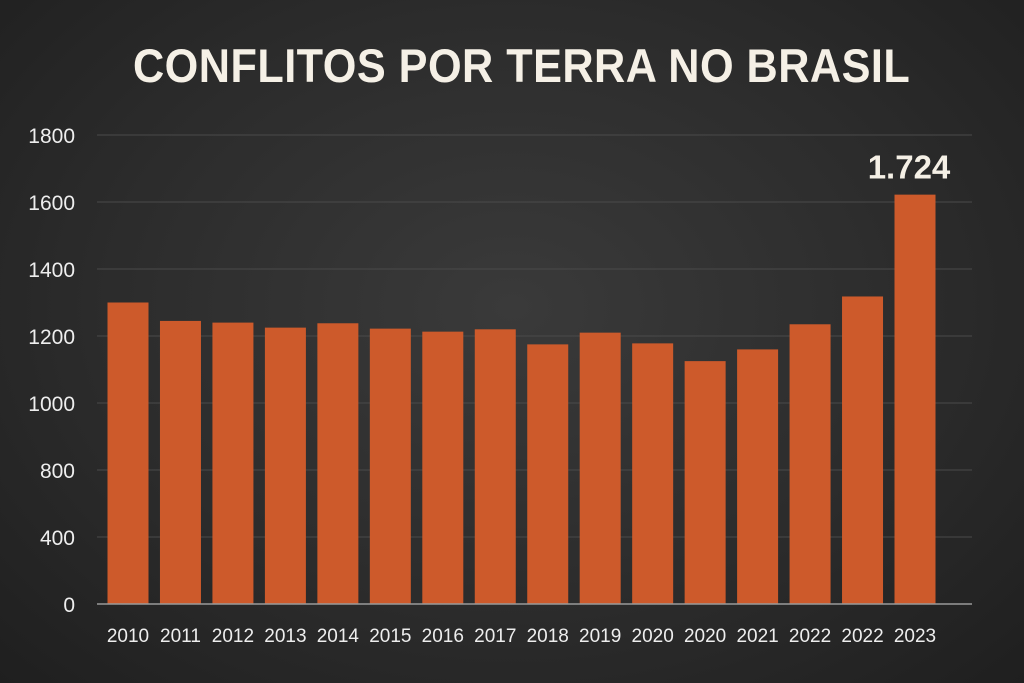  I want to click on y-tick-label: 400, so click(57, 538).